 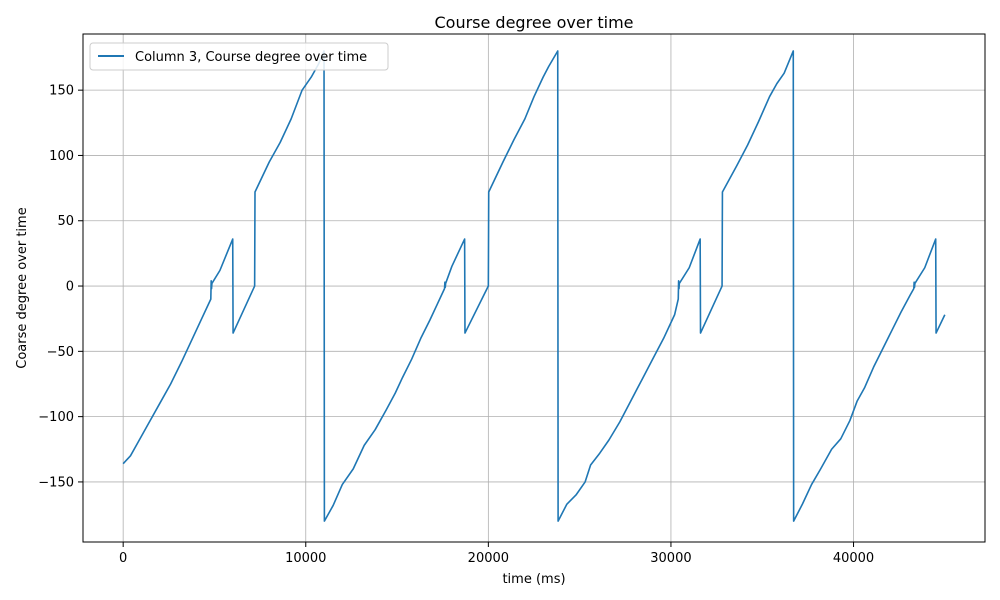 I want to click on y-tick-label: 50, so click(x=65, y=221).